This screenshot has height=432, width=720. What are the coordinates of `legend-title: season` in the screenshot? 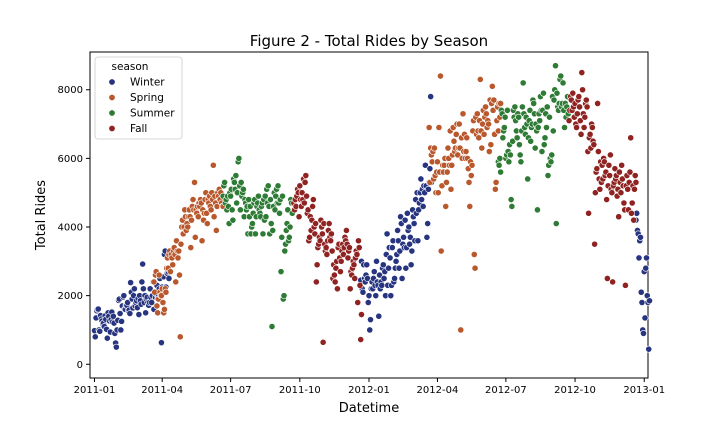 It's located at (130, 67).